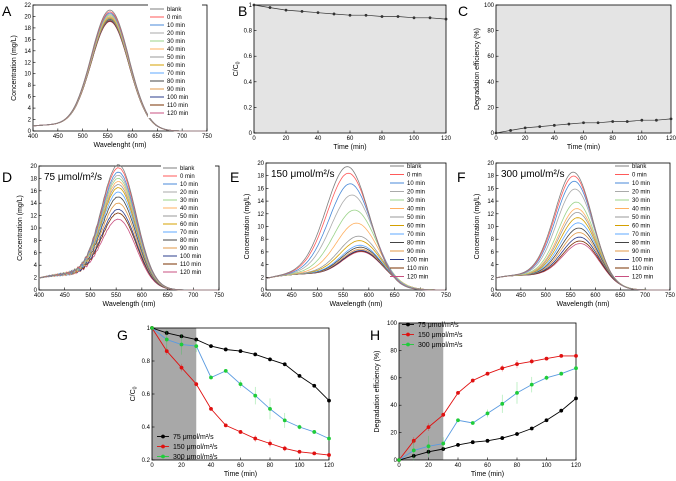 Image resolution: width=676 pixels, height=481 pixels. What do you see at coordinates (299, 466) in the screenshot?
I see `x-tick-label: 100` at bounding box center [299, 466].